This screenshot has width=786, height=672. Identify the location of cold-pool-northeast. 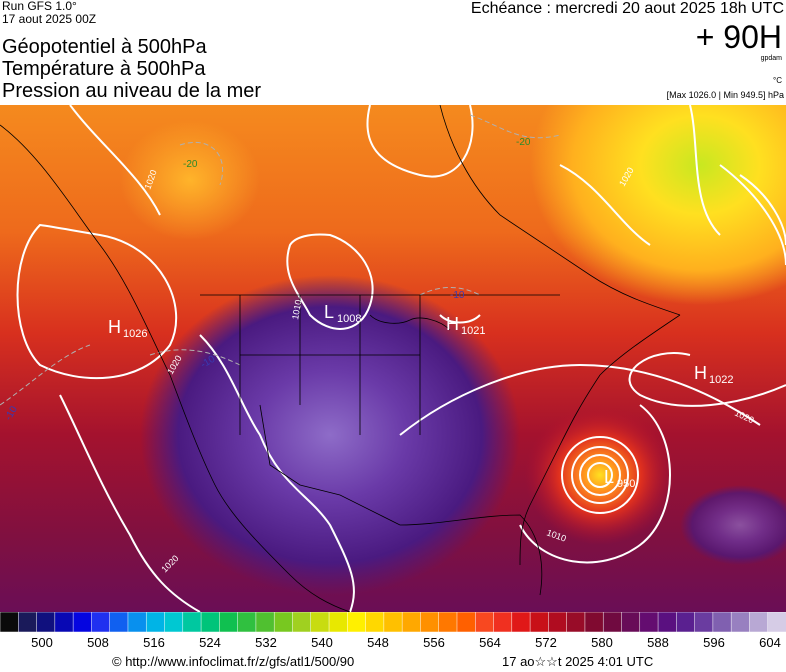
(658, 205).